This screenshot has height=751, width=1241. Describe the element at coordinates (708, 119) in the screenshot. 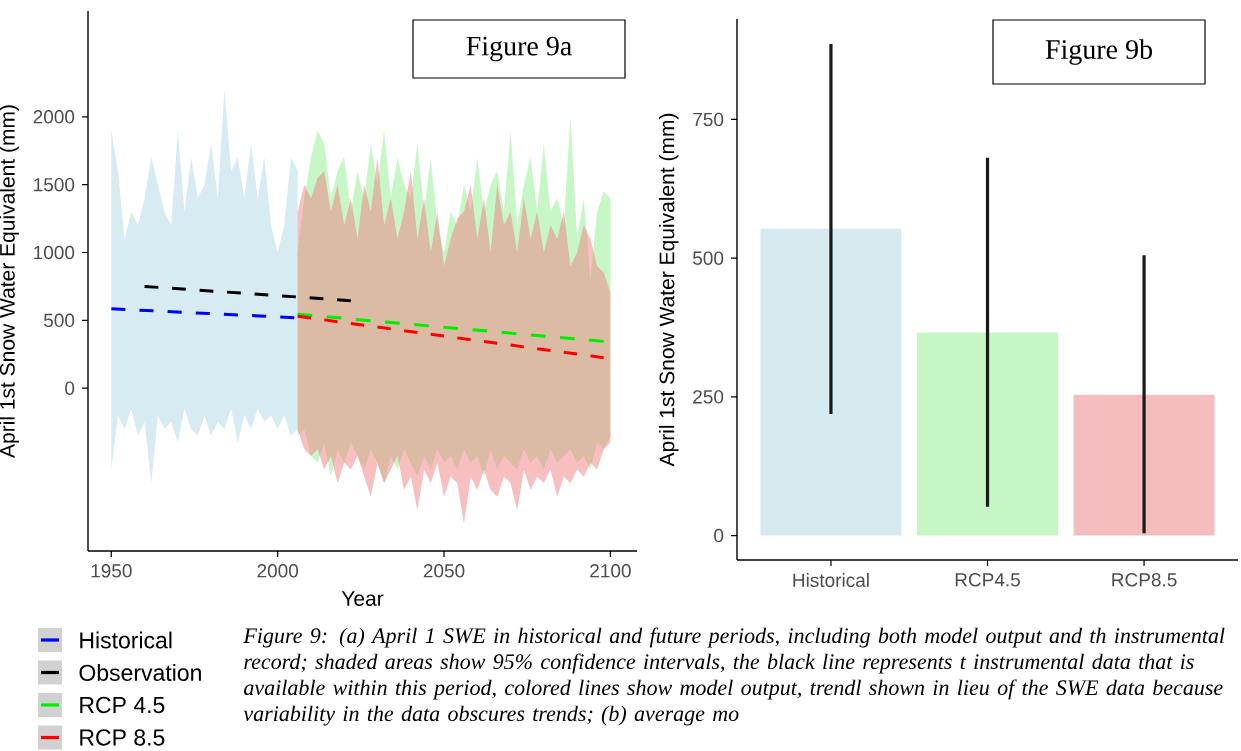

I see `y-tick-label: 750` at that location.